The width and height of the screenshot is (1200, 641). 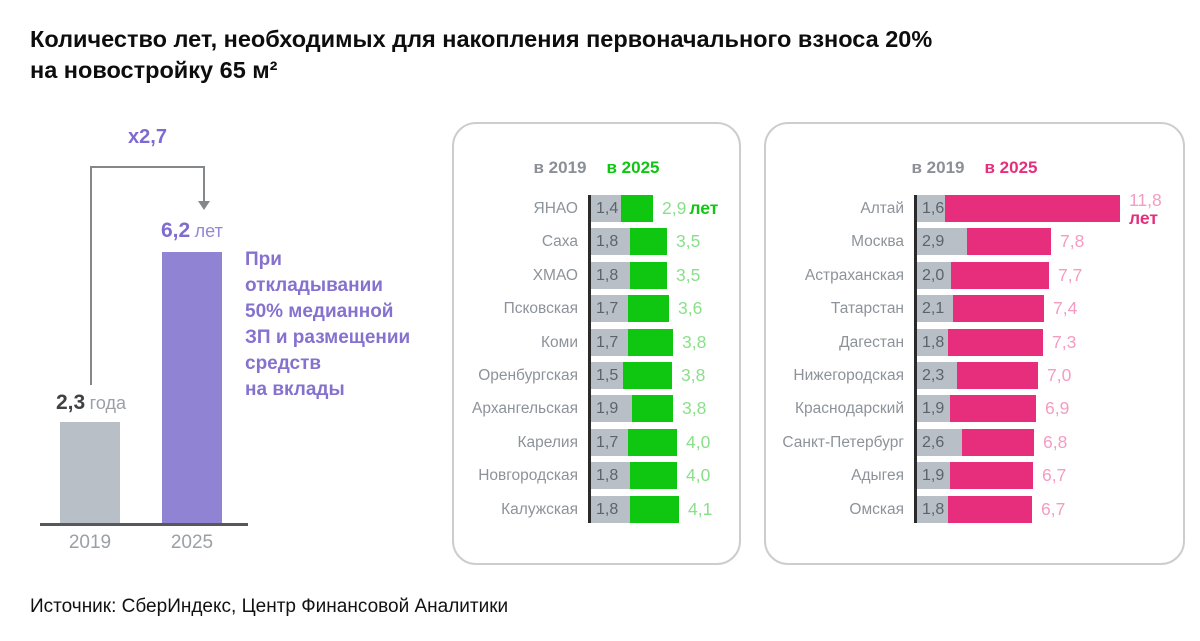 What do you see at coordinates (871, 342) in the screenshot?
I see `region-label: Дагестан` at bounding box center [871, 342].